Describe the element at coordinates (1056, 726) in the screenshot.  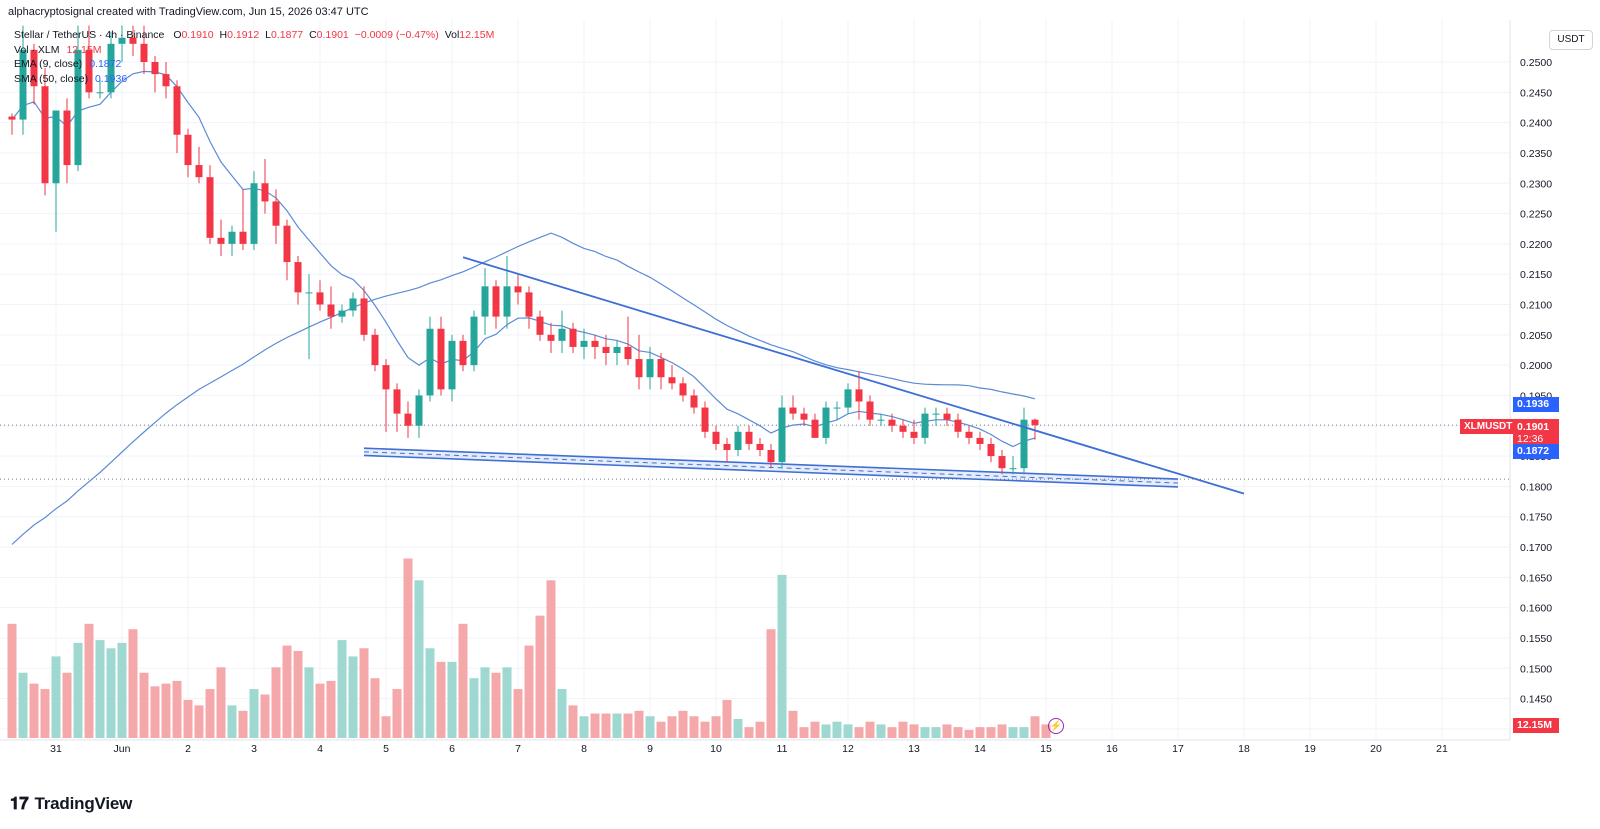
I see `lightning-icon: ⚡` at that location.